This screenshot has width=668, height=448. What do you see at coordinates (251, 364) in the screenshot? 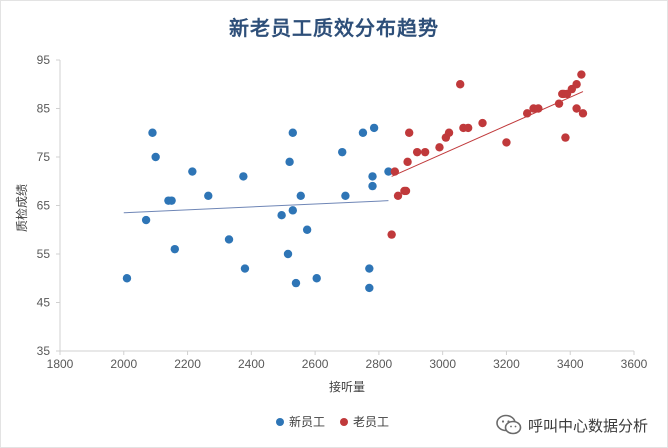
I see `x-tick-label: 2400` at bounding box center [251, 364].